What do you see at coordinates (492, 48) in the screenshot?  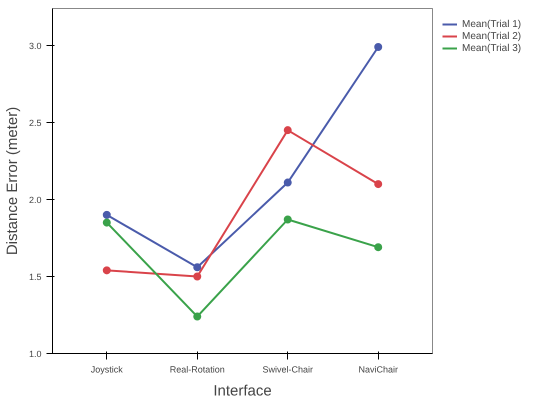 I see `legend-label: Mean(Trial 3)` at bounding box center [492, 48].